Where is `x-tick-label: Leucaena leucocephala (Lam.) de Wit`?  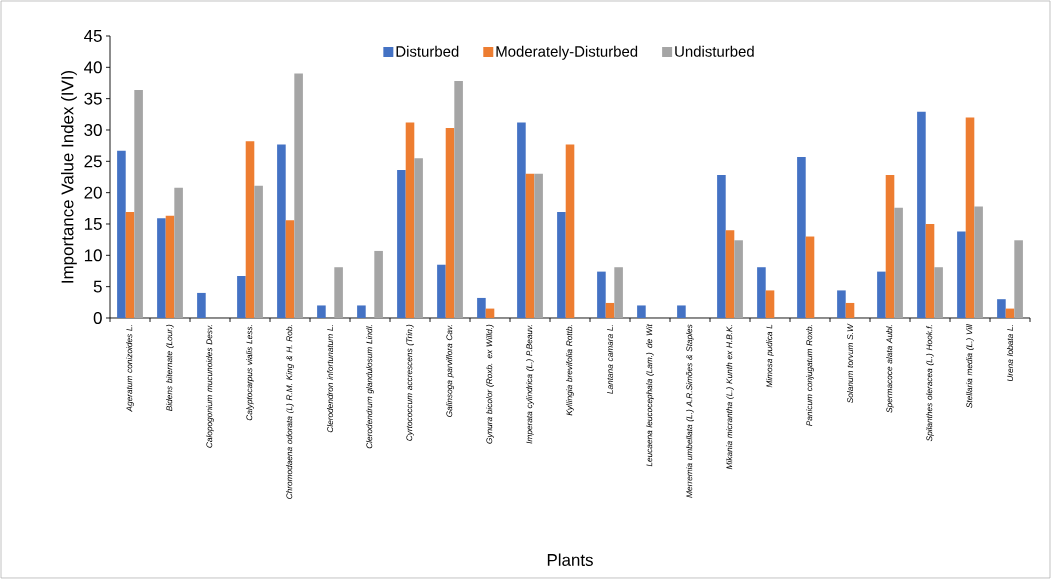 x-tick-label: Leucaena leucocephala (Lam.) de Wit is located at coordinates (650, 395).